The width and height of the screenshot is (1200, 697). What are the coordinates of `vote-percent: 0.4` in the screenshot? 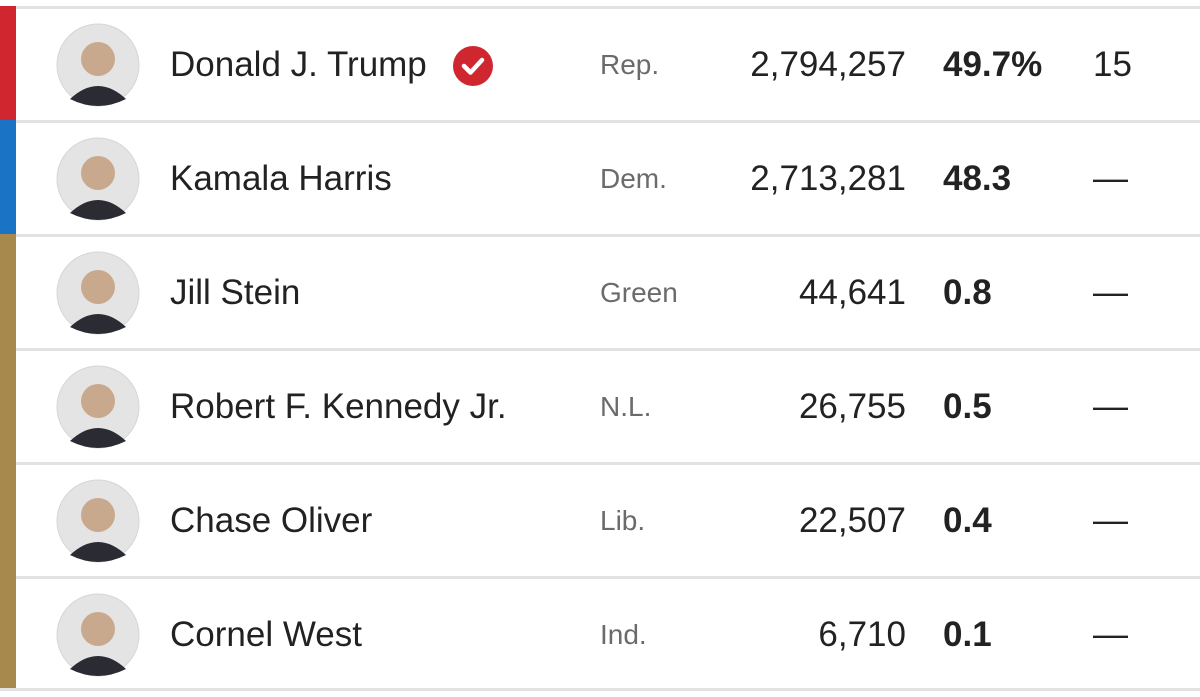 It's located at (967, 520).